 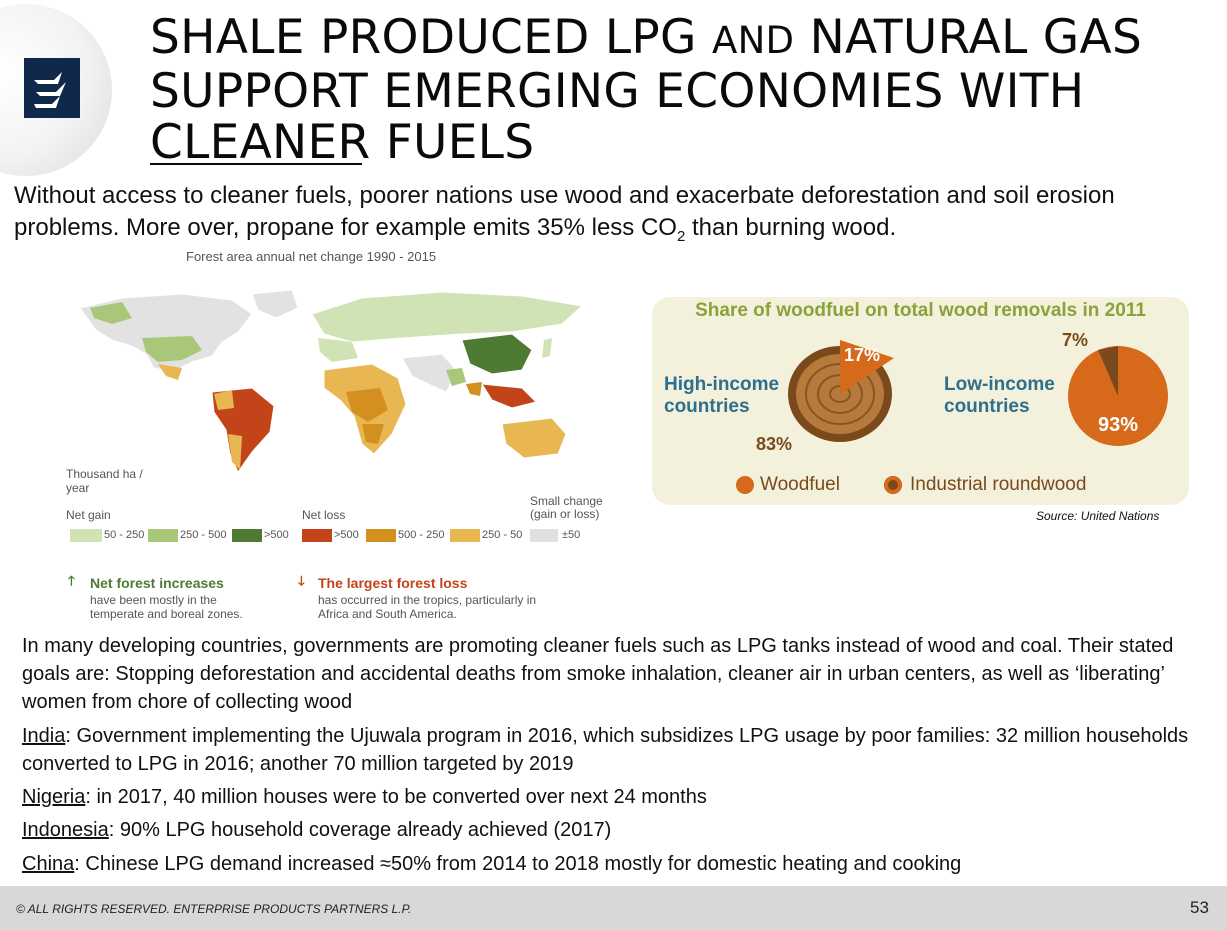 What do you see at coordinates (999, 395) in the screenshot?
I see `low-income-label: Low-income countries` at bounding box center [999, 395].